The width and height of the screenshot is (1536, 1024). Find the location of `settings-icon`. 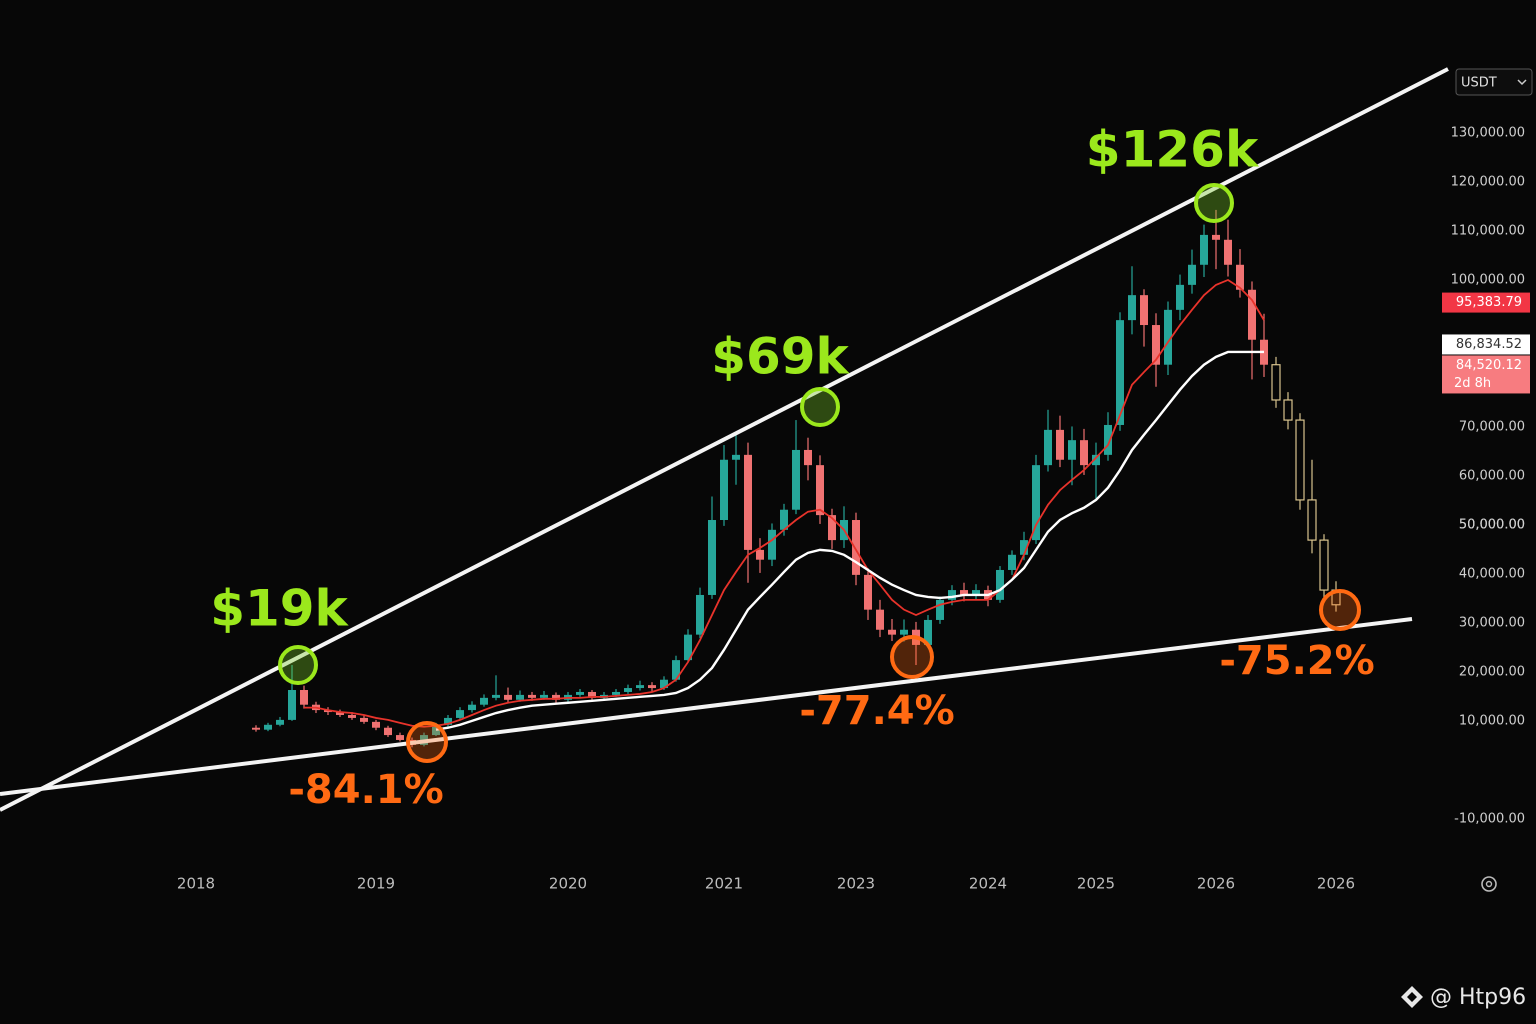

settings-icon is located at coordinates (1489, 884).